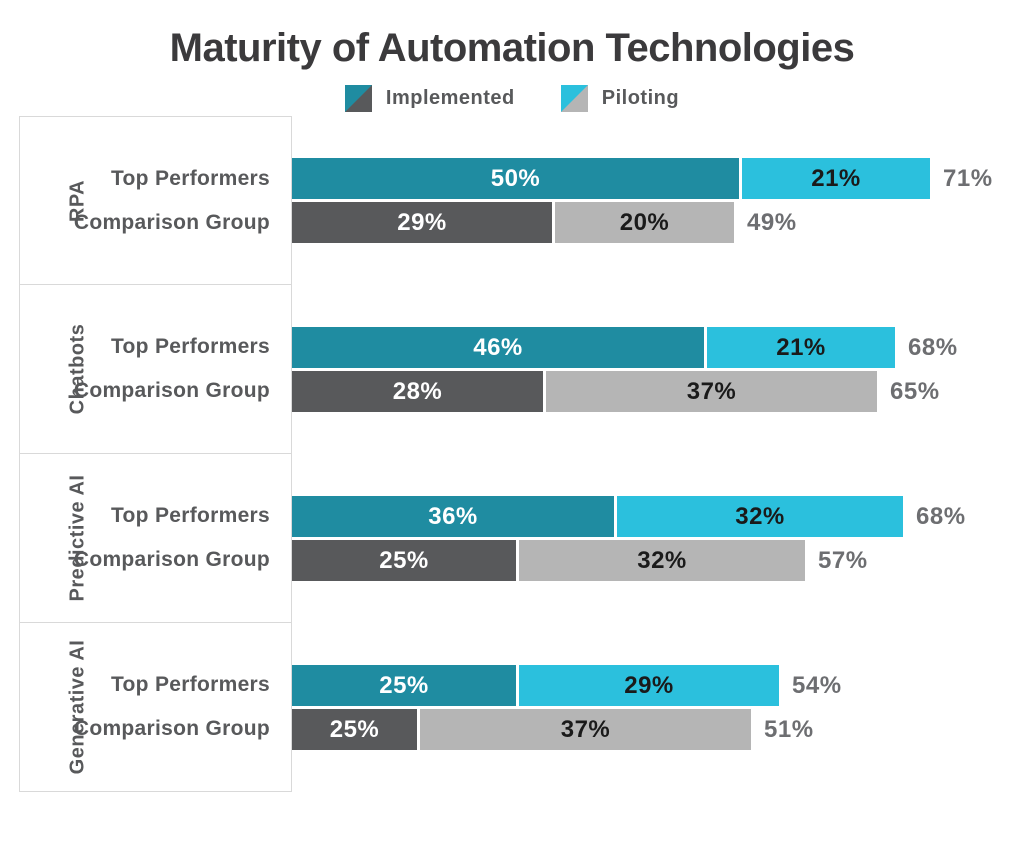  What do you see at coordinates (450, 97) in the screenshot?
I see `legend-label-implemented: Implemented` at bounding box center [450, 97].